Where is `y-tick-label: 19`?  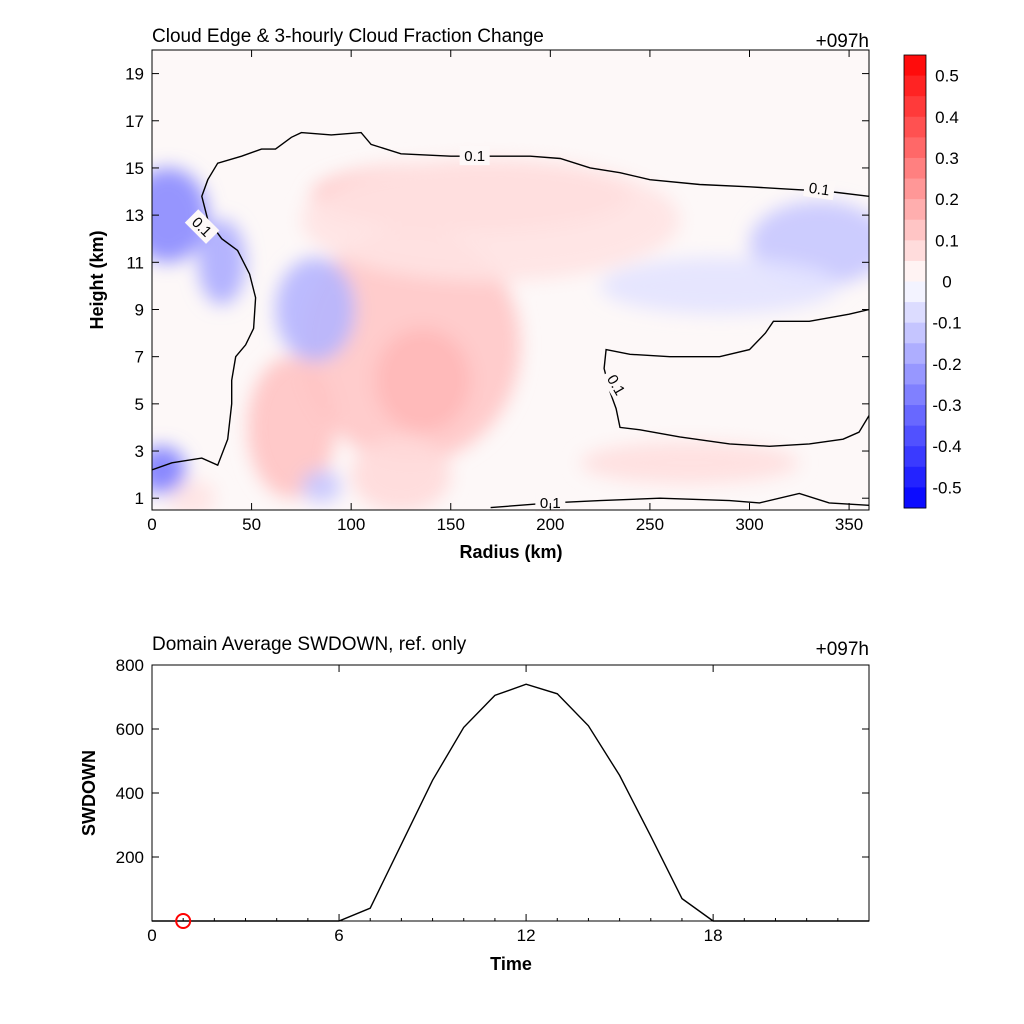
y-tick-label: 19 is located at coordinates (134, 74).